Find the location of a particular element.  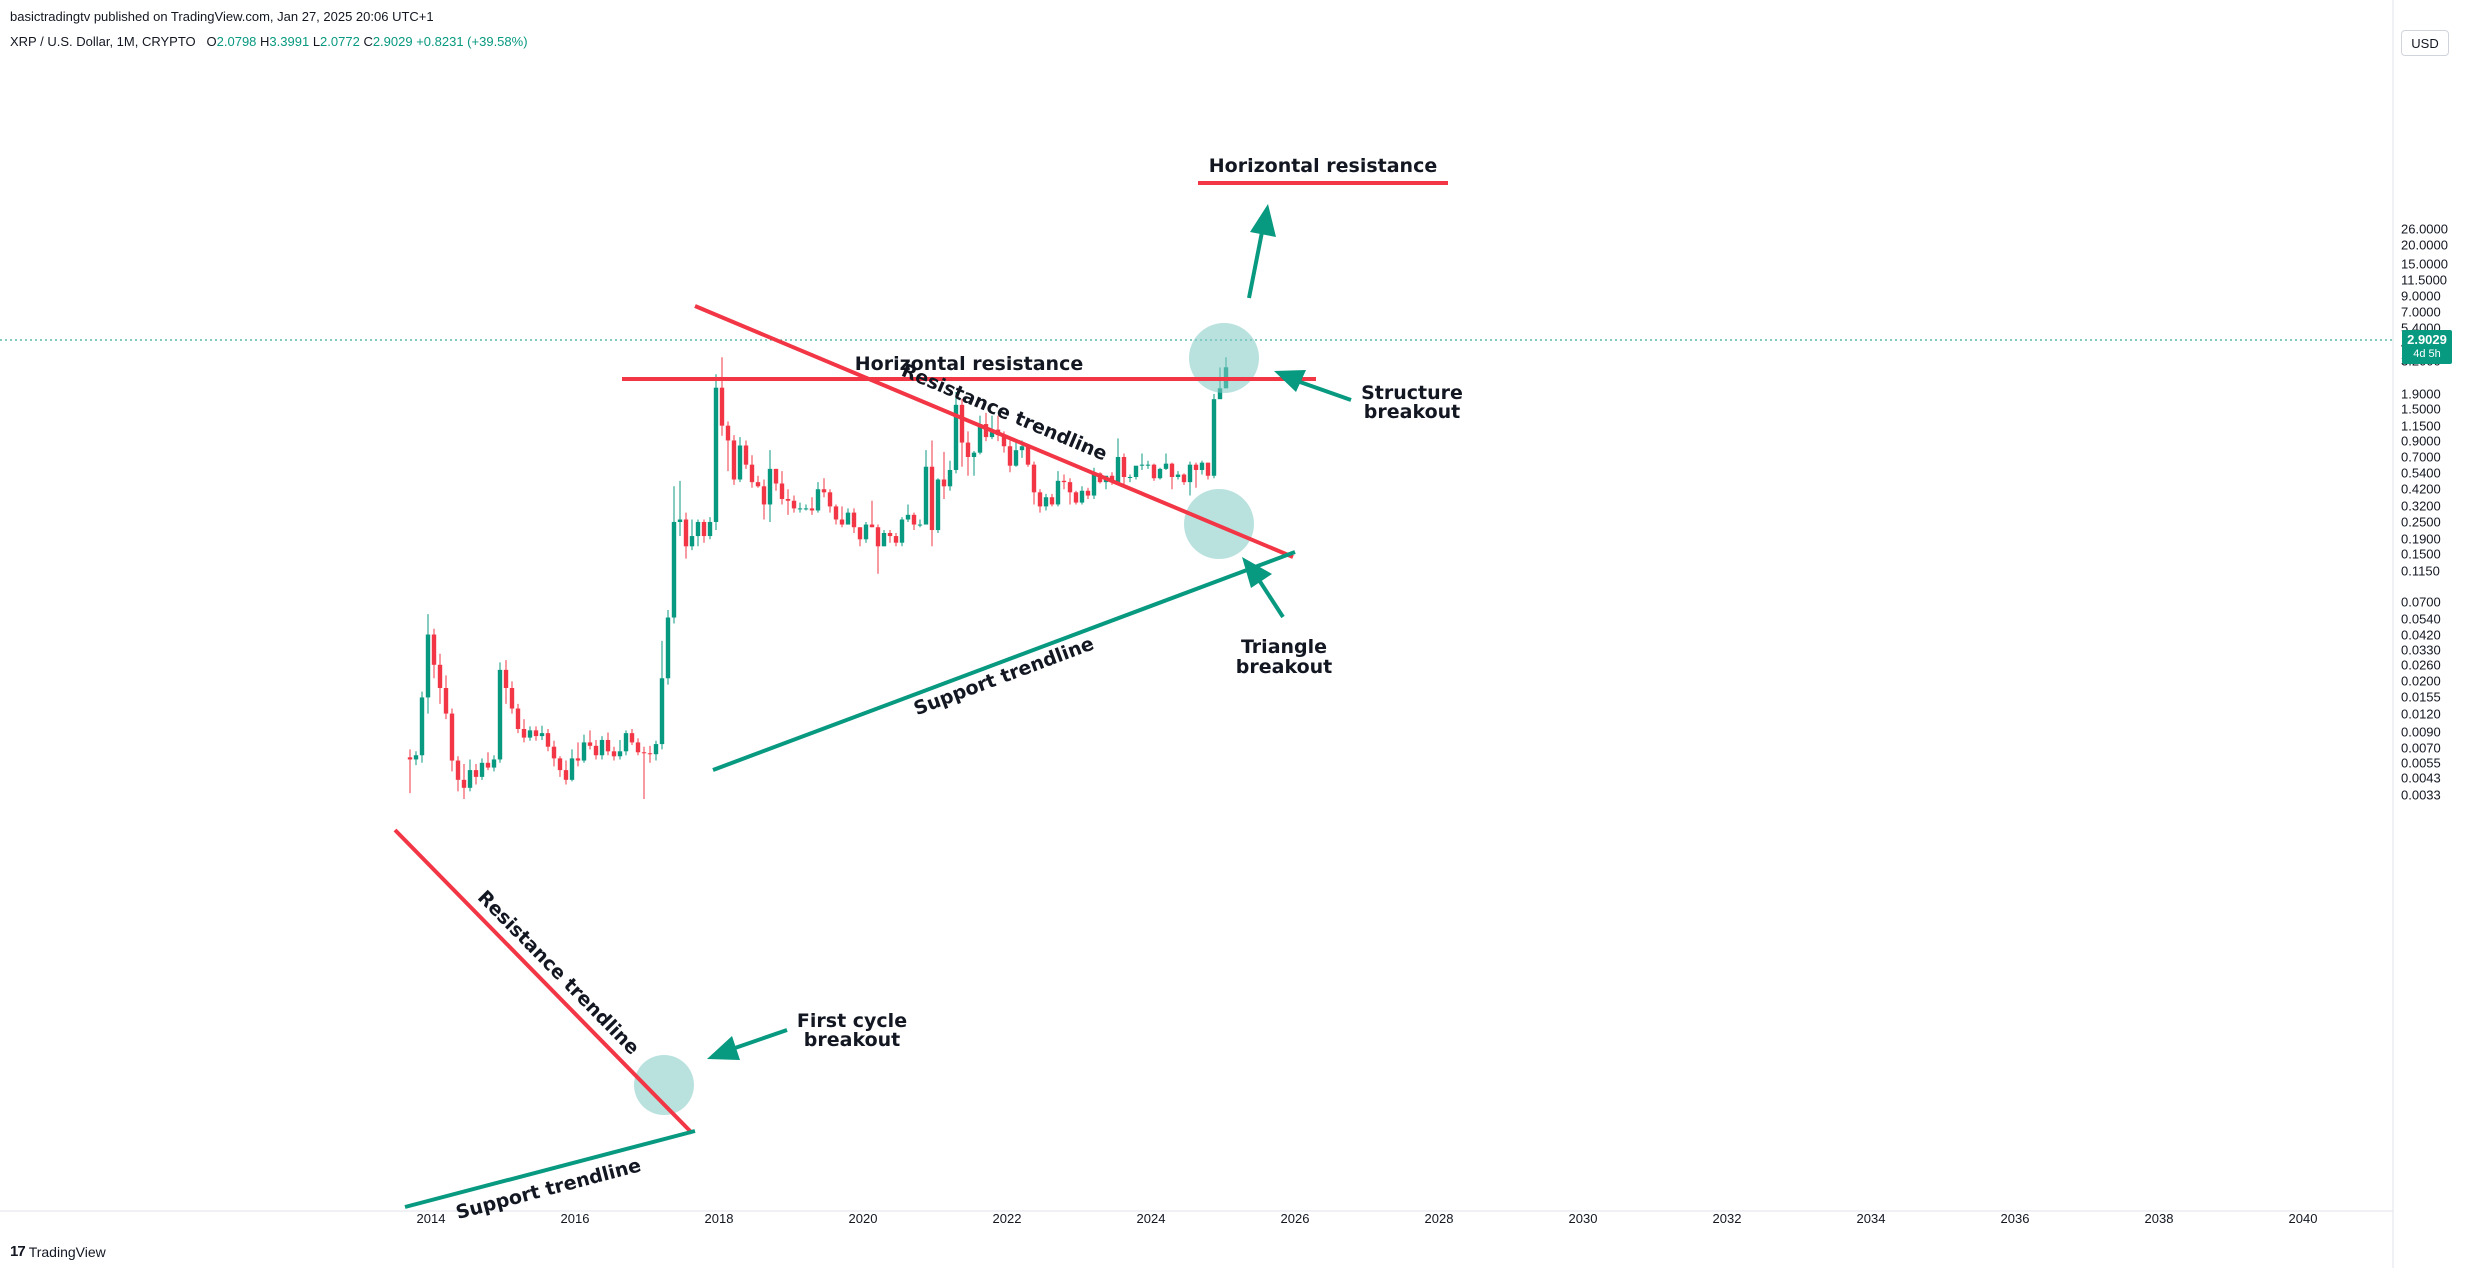

price-tick-label: 0.1150 is located at coordinates (2420, 571).